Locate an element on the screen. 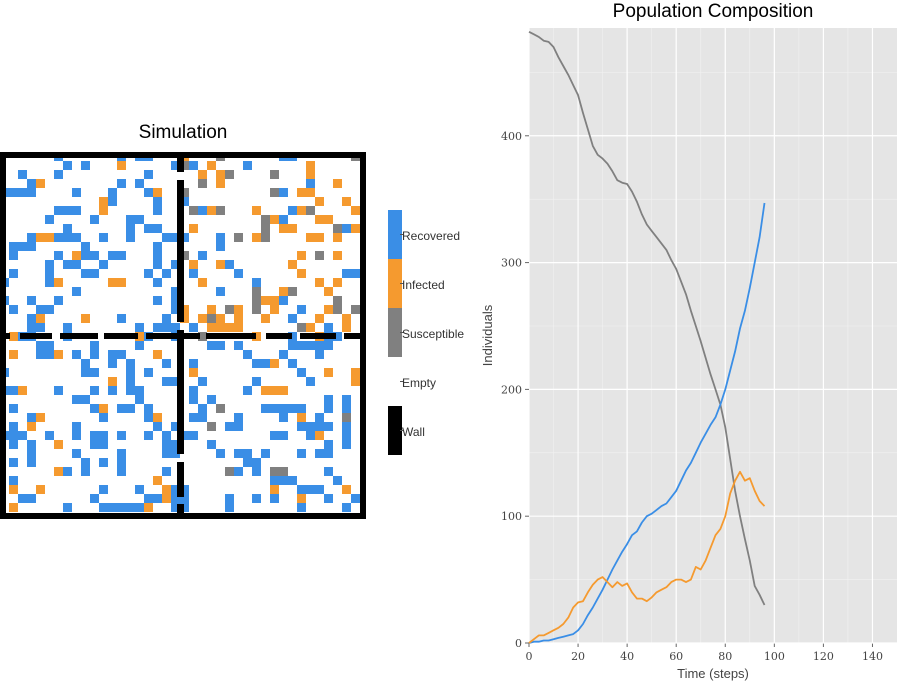 The height and width of the screenshot is (683, 900). legend-swatch-infected is located at coordinates (395, 283).